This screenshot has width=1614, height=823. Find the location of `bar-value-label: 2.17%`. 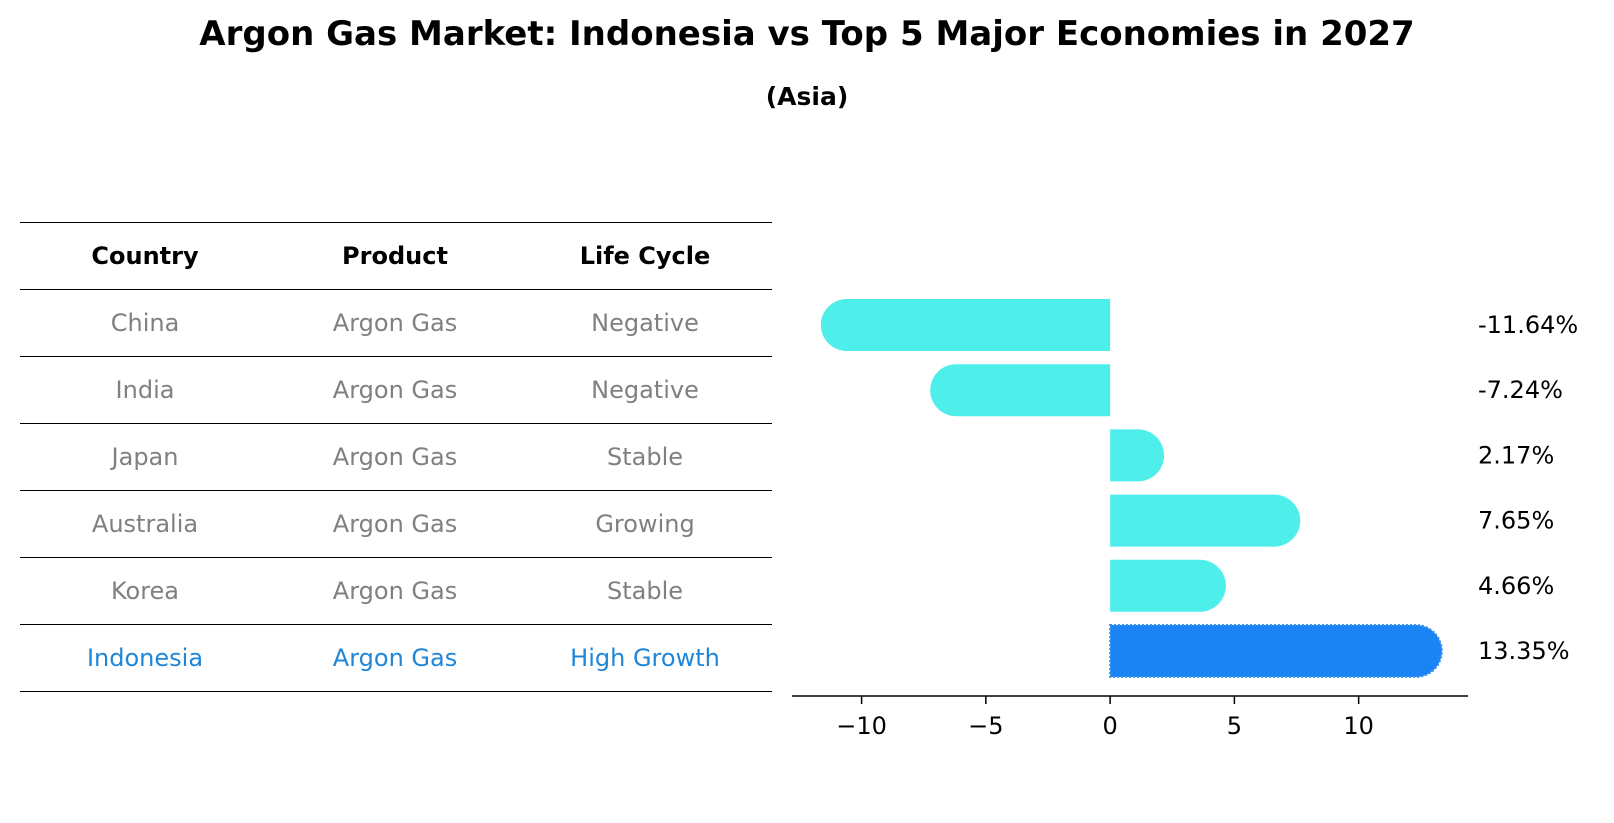

bar-value-label: 2.17% is located at coordinates (1516, 455).